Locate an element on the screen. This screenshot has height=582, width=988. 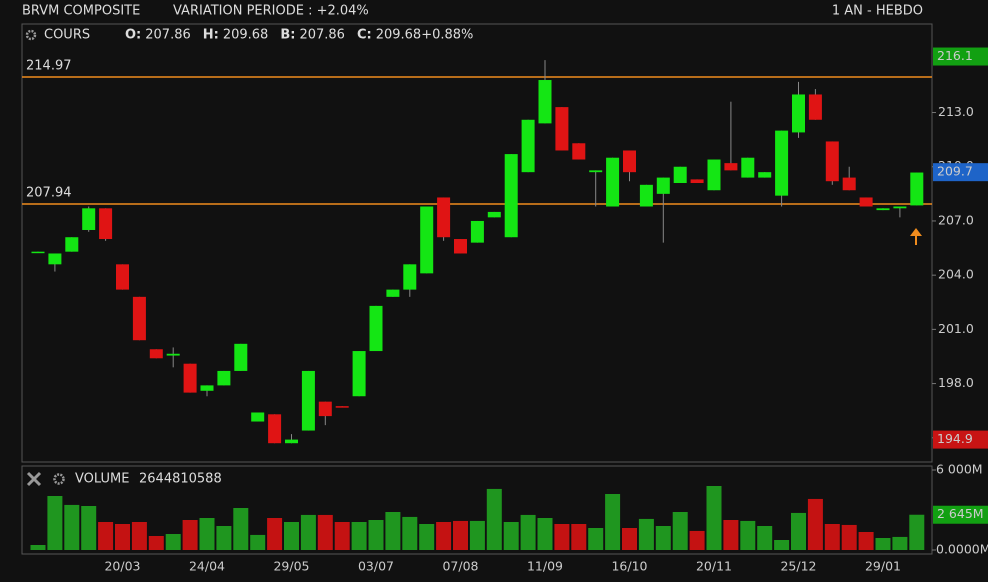
price-badge is located at coordinates (960, 439).